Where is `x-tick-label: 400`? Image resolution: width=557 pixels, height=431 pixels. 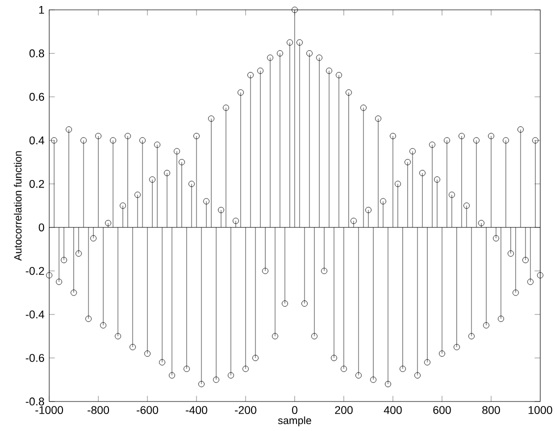 x-tick-label: 400 is located at coordinates (393, 410).